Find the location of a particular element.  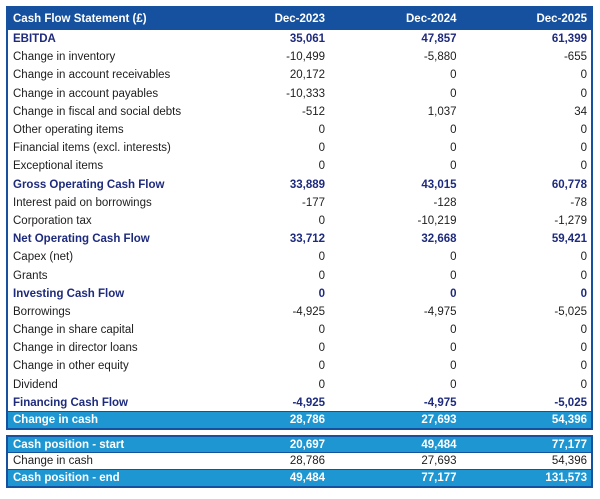

row-value: -655 is located at coordinates (575, 57).